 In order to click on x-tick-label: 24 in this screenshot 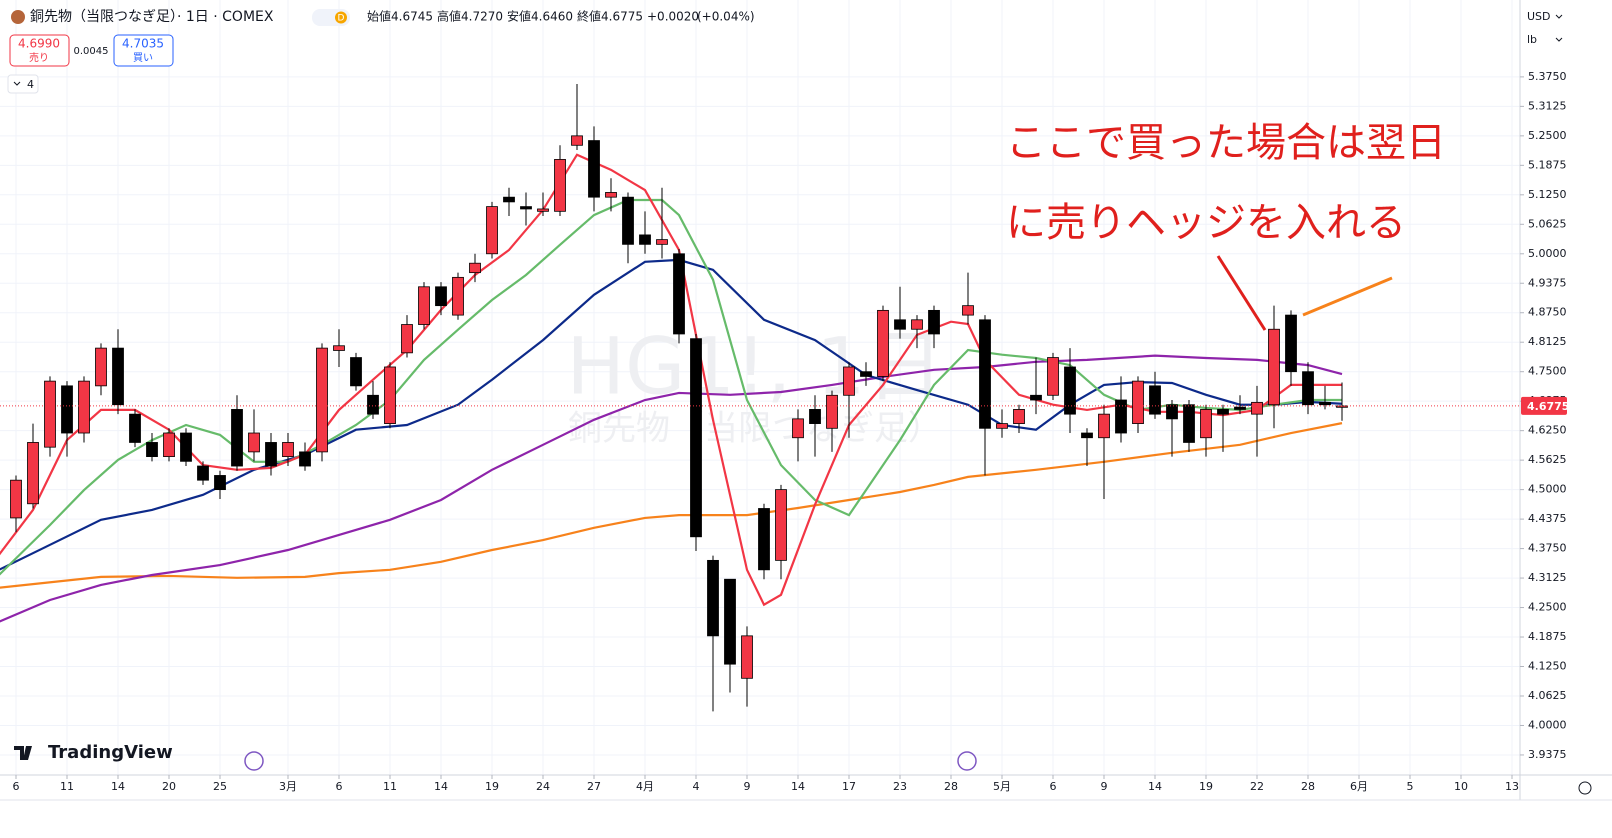, I will do `click(543, 786)`.